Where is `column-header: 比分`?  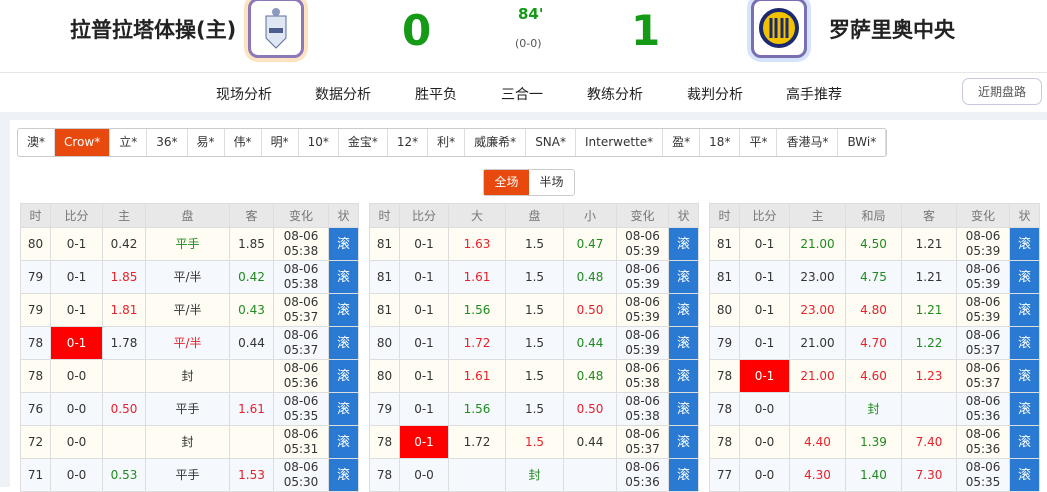
column-header: 比分 is located at coordinates (424, 215).